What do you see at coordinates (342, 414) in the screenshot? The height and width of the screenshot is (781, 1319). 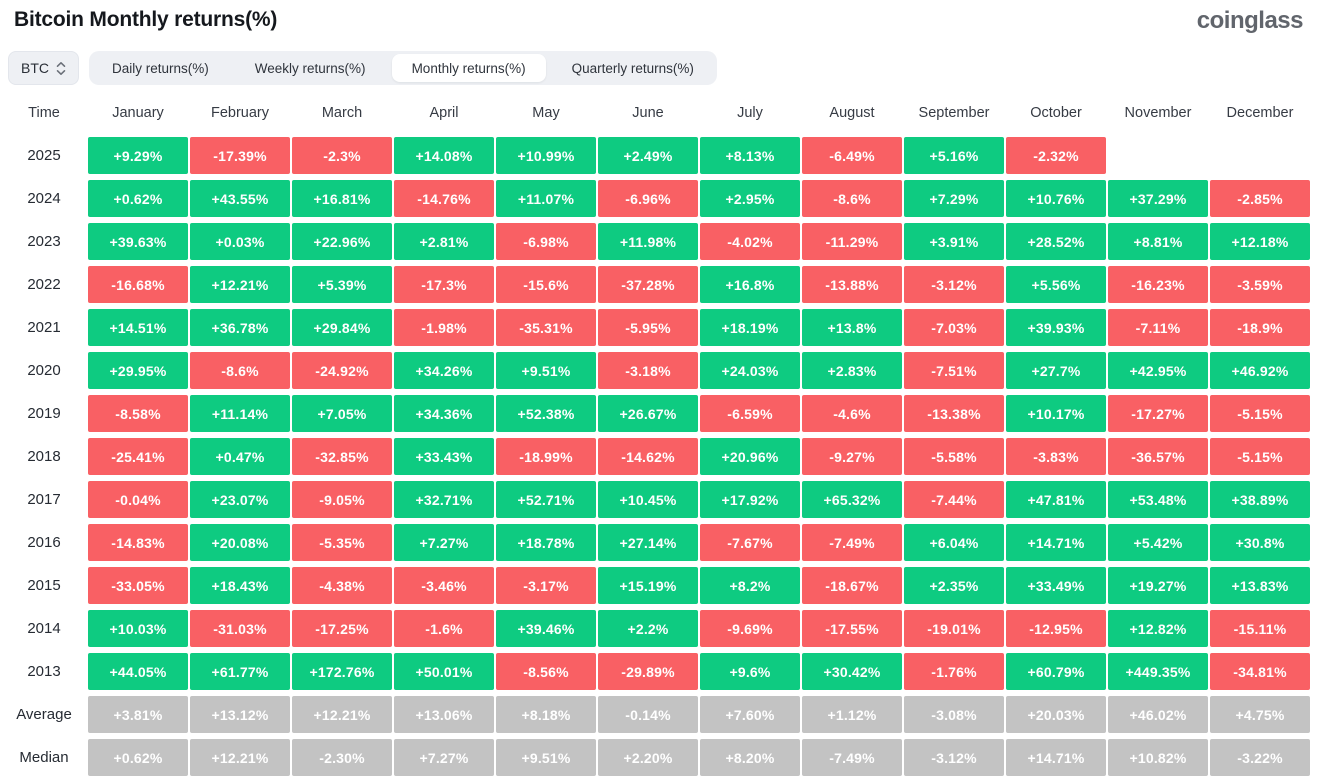 I see `return-cell: +7.05%` at bounding box center [342, 414].